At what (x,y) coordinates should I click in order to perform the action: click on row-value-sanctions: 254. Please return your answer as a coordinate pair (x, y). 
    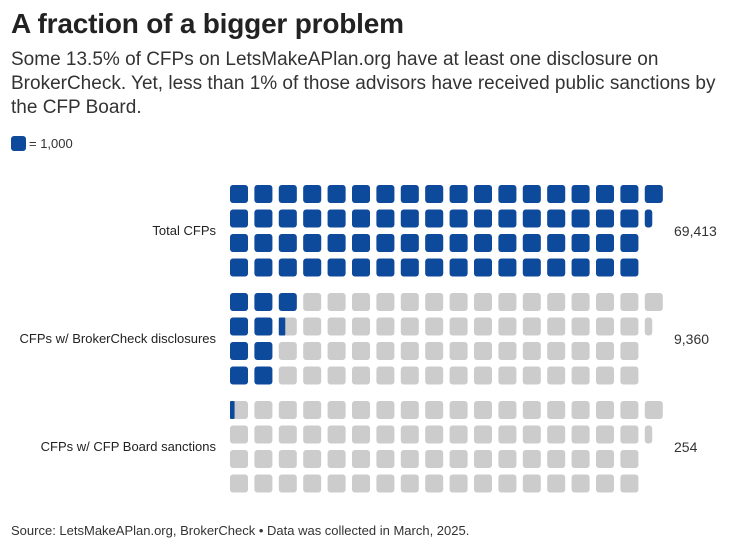
    Looking at the image, I should click on (686, 447).